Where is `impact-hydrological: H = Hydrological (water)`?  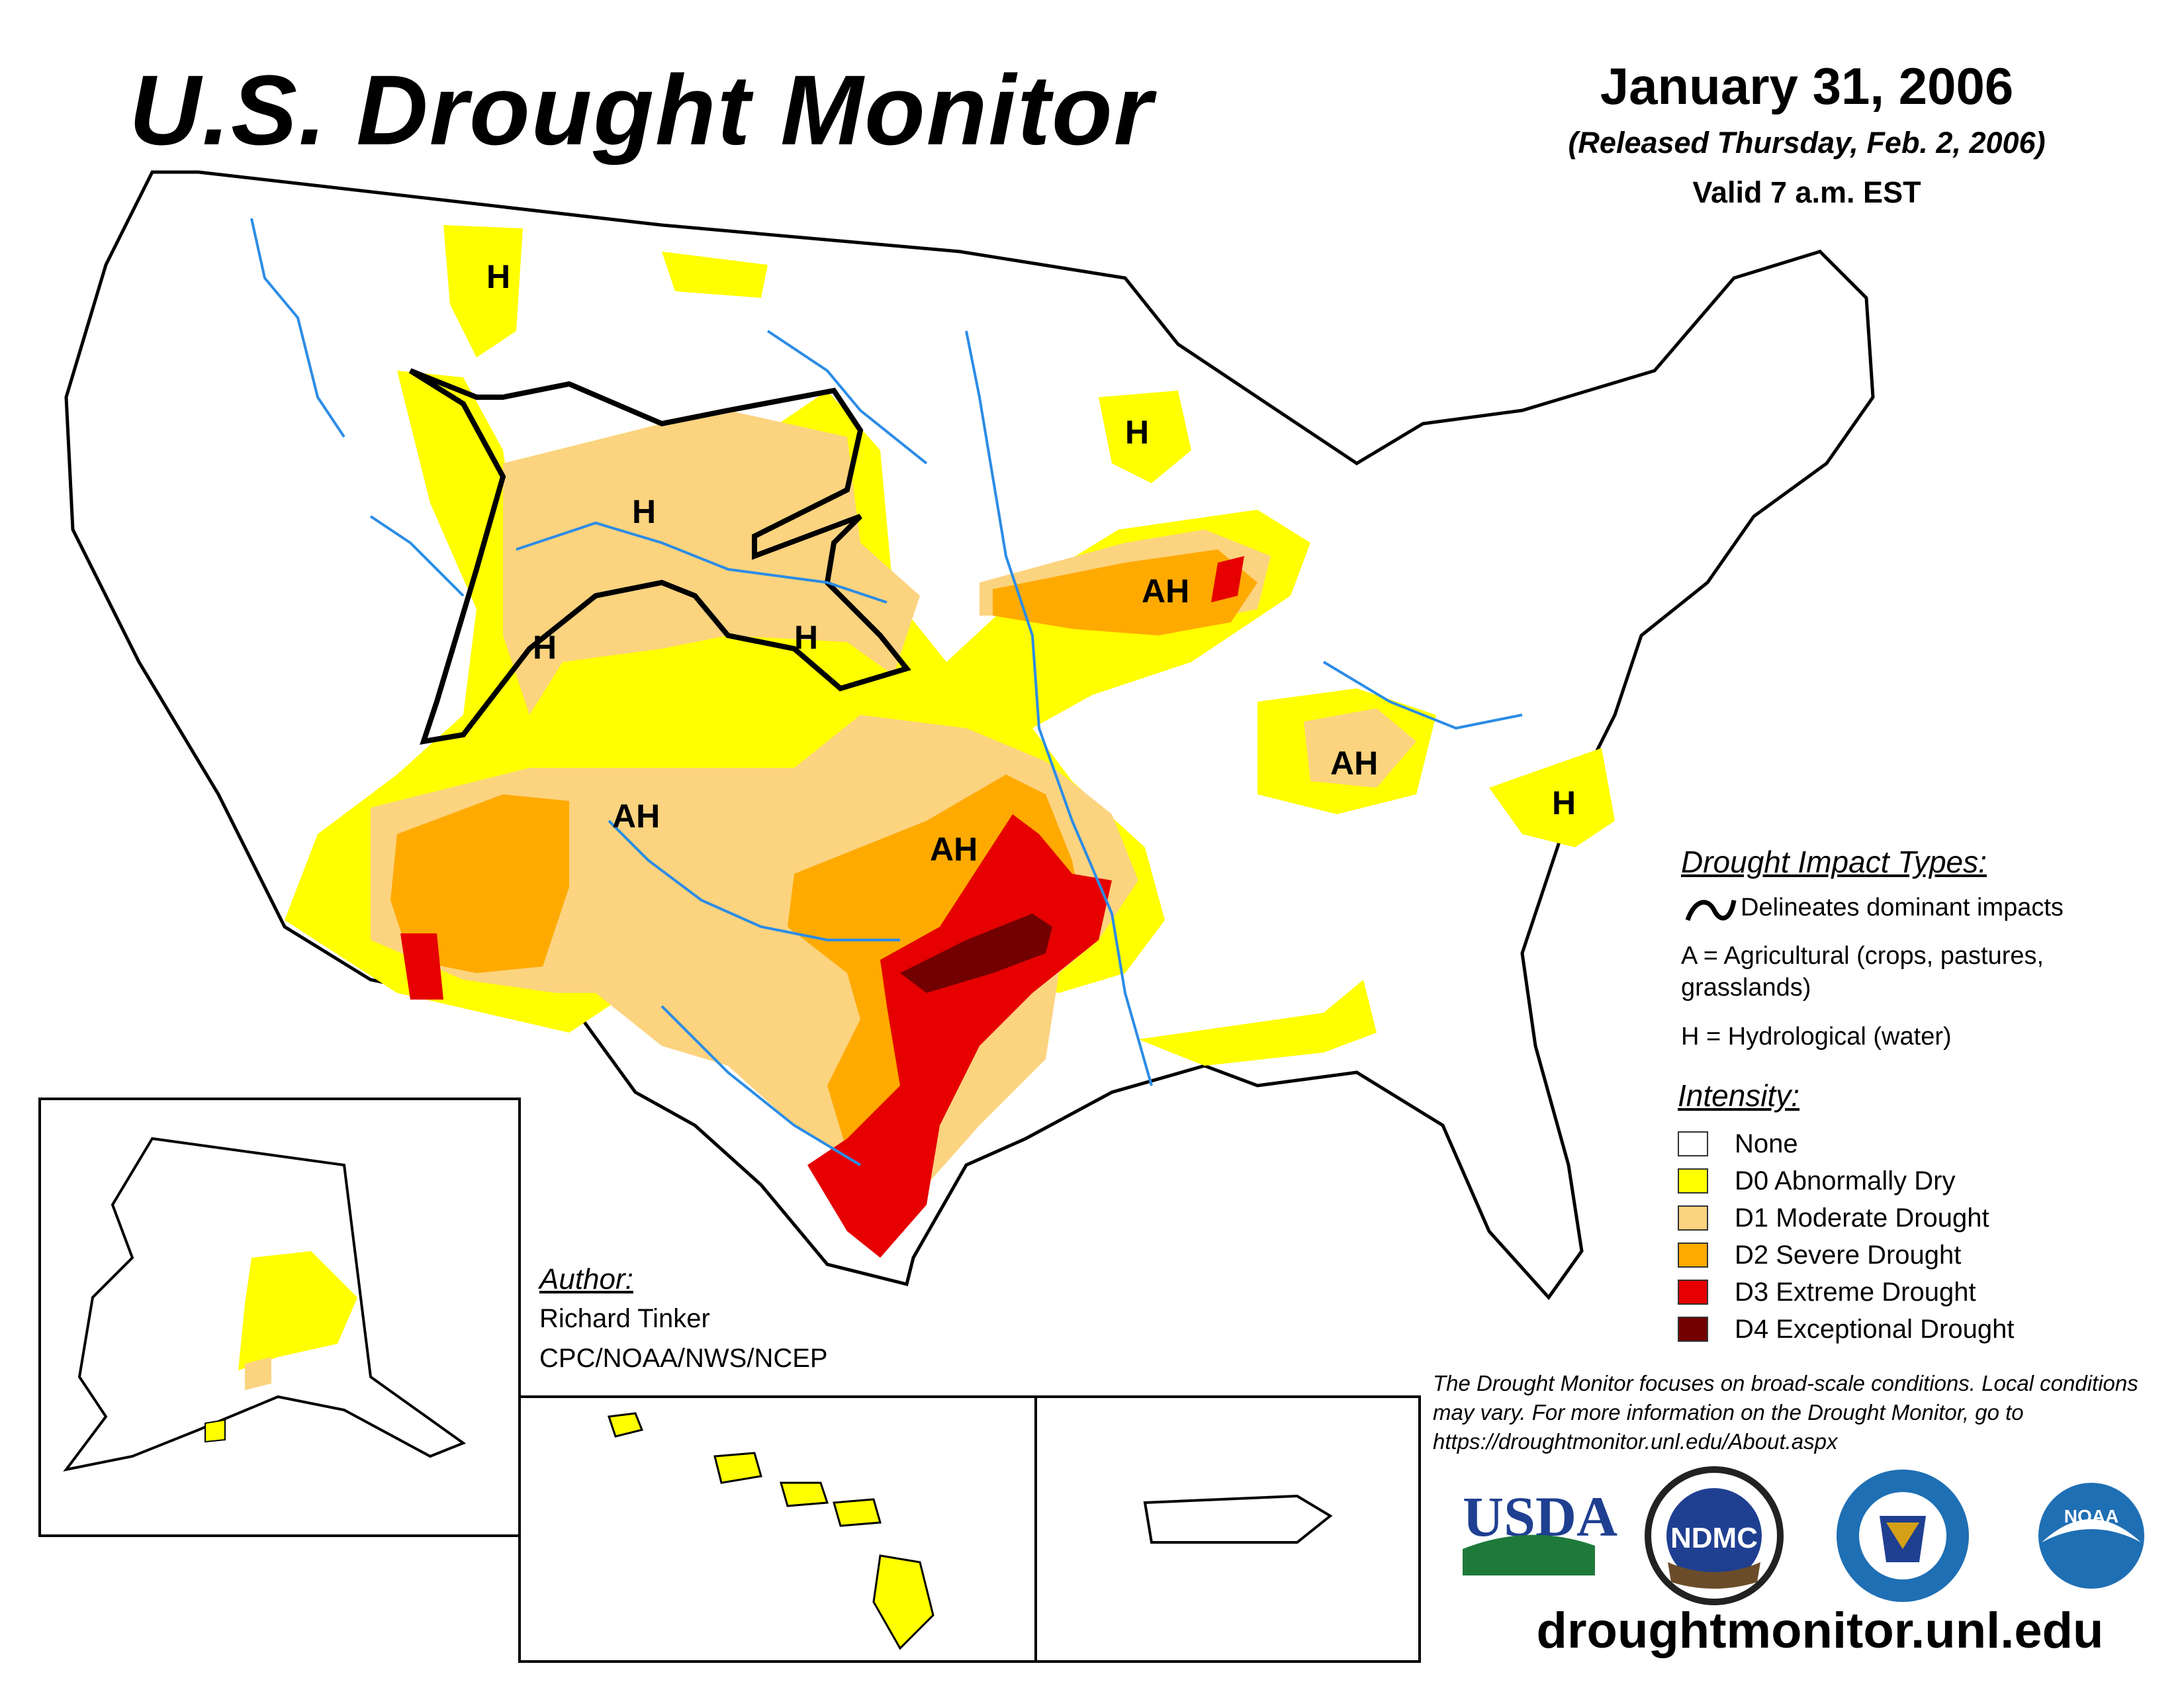
impact-hydrological: H = Hydrological (water) is located at coordinates (1817, 1037).